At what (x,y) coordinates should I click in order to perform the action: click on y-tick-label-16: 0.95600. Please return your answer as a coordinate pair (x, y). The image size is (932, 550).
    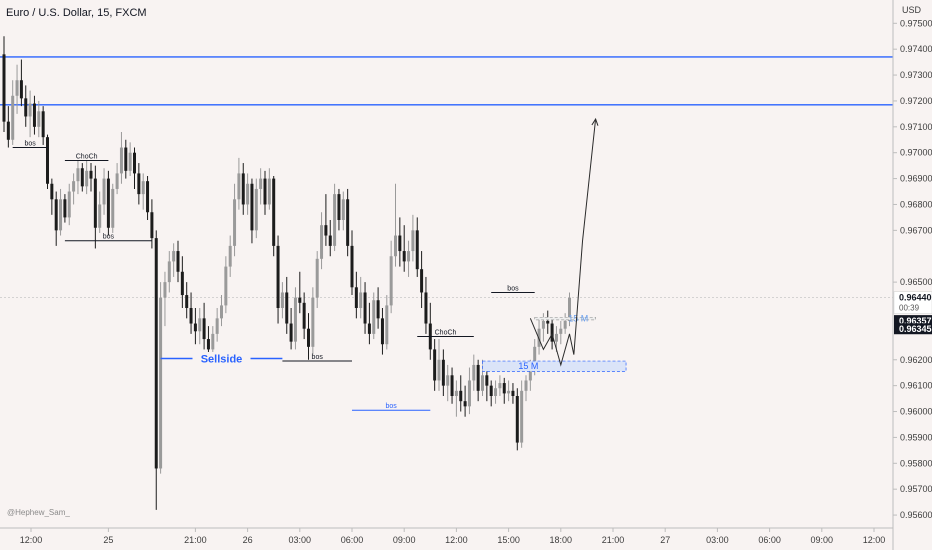
    Looking at the image, I should click on (916, 515).